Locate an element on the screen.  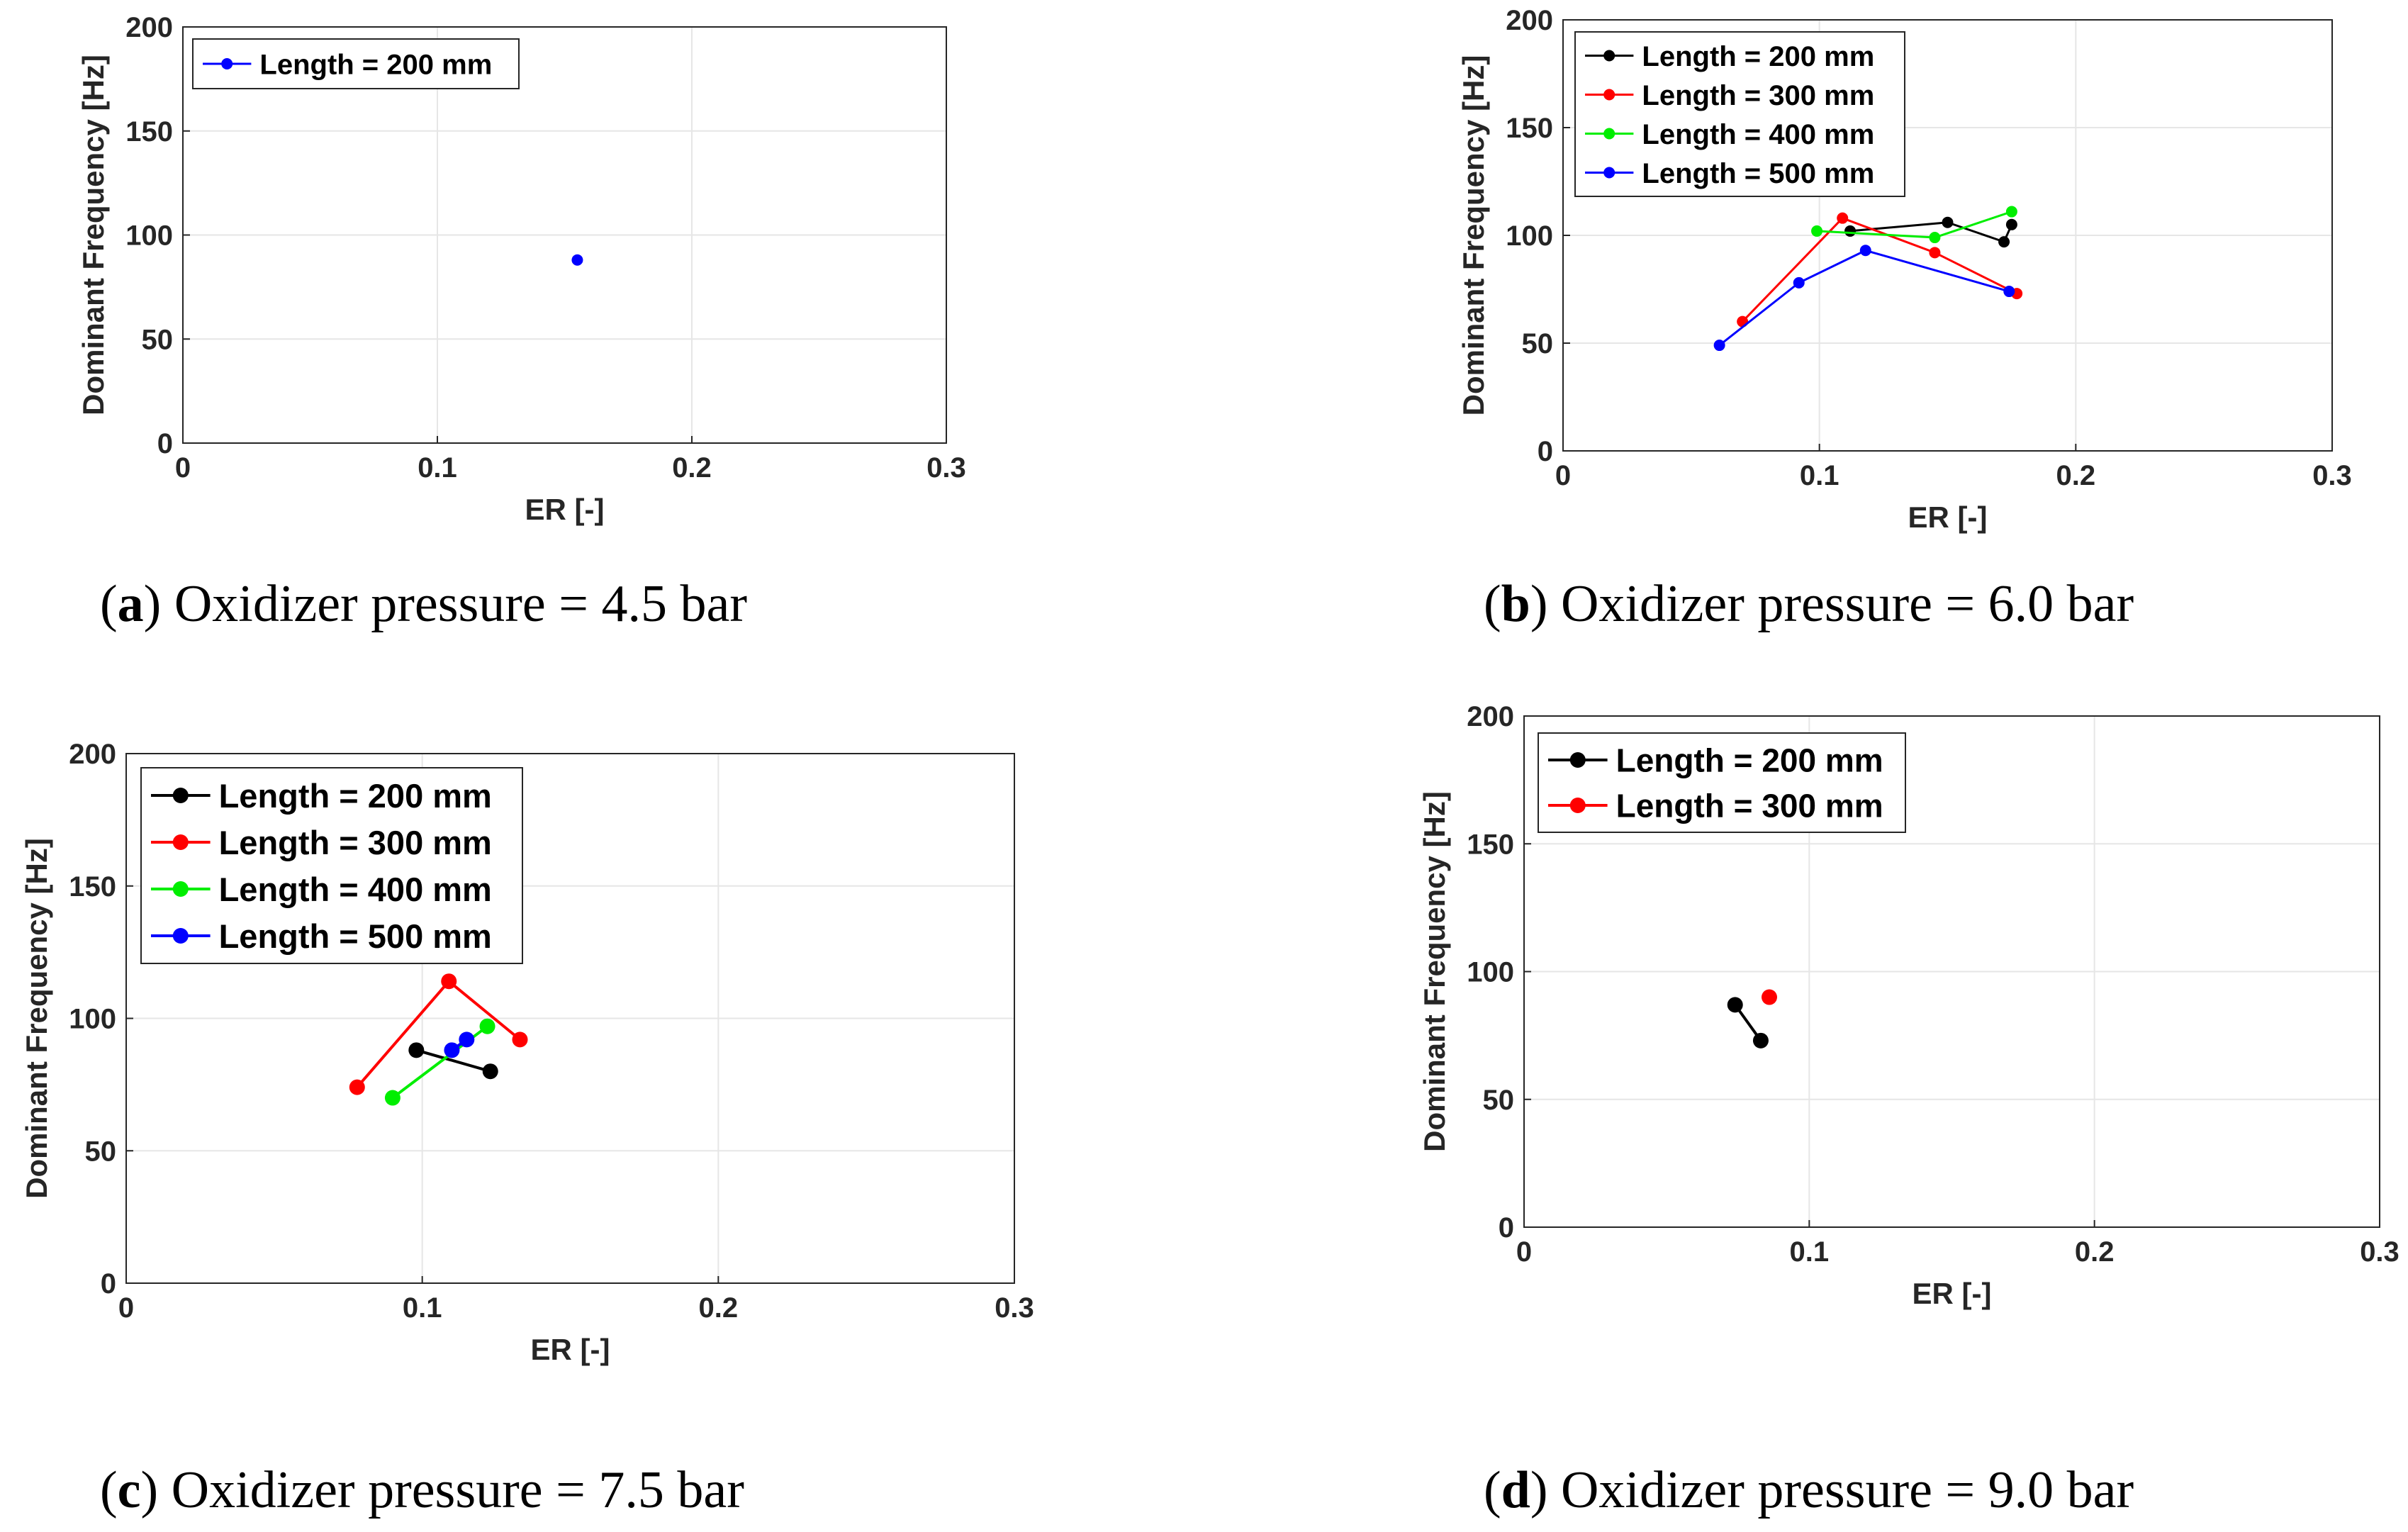
panel-b-ylabel: Dominant Frequency [Hz] is located at coordinates (1473, 235).